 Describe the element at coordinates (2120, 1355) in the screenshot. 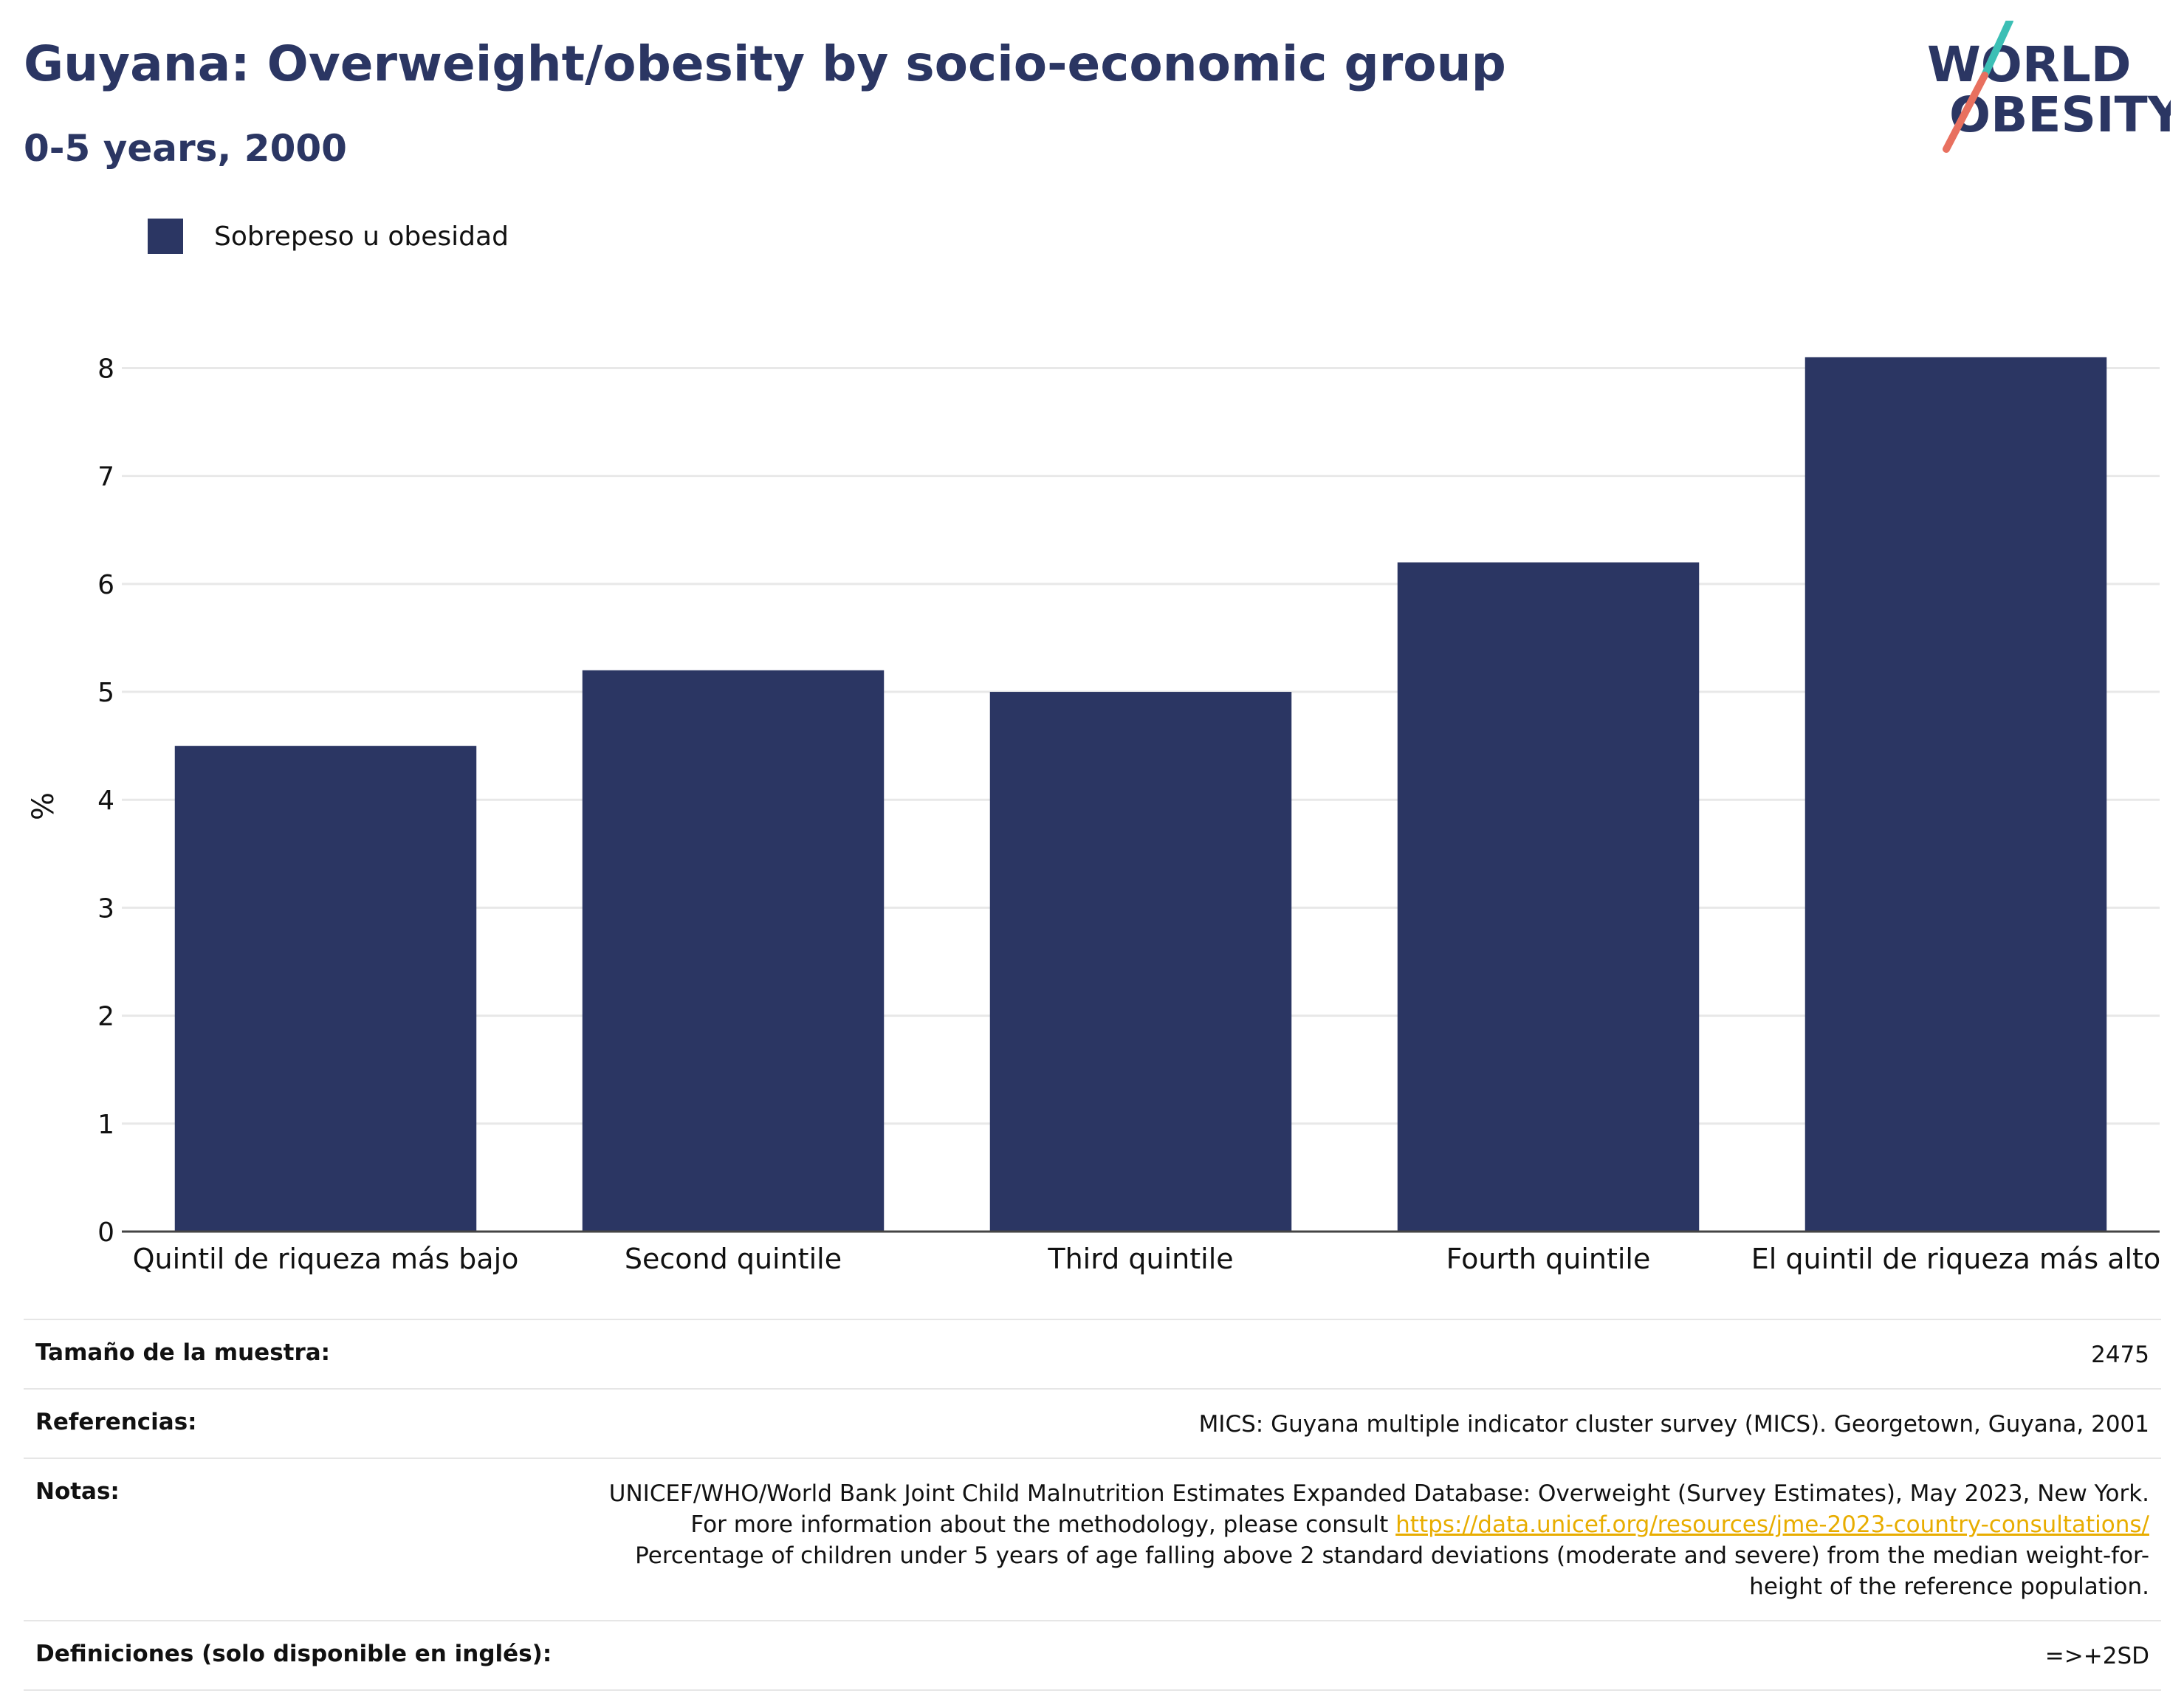

I see `sample-value: 2475` at that location.